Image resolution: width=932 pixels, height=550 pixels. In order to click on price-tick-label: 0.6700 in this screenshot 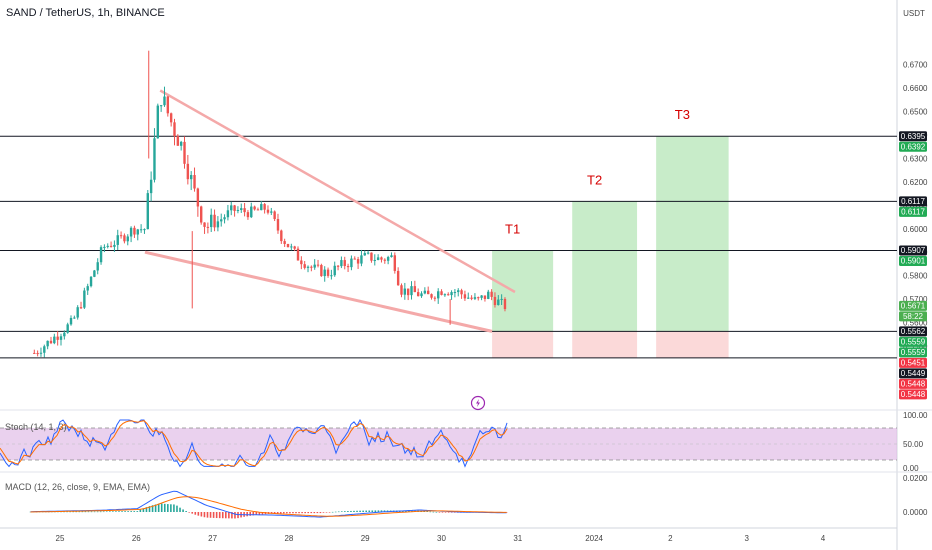, I will do `click(915, 65)`.